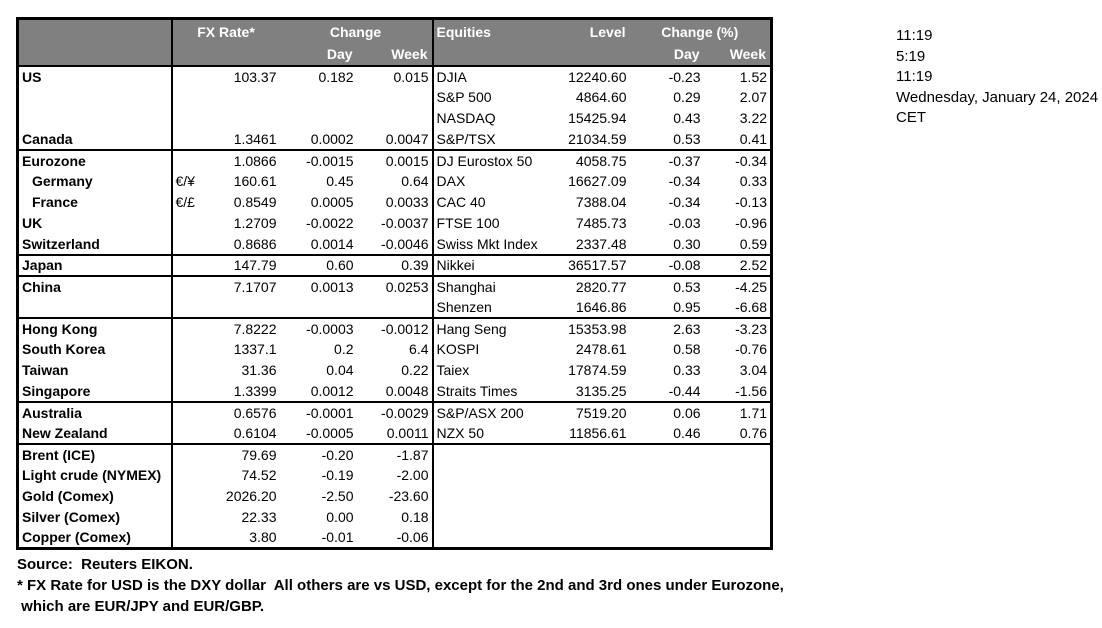 The height and width of the screenshot is (628, 1102). Describe the element at coordinates (340, 181) in the screenshot. I see `cell-fx-change-day: 0.45` at that location.